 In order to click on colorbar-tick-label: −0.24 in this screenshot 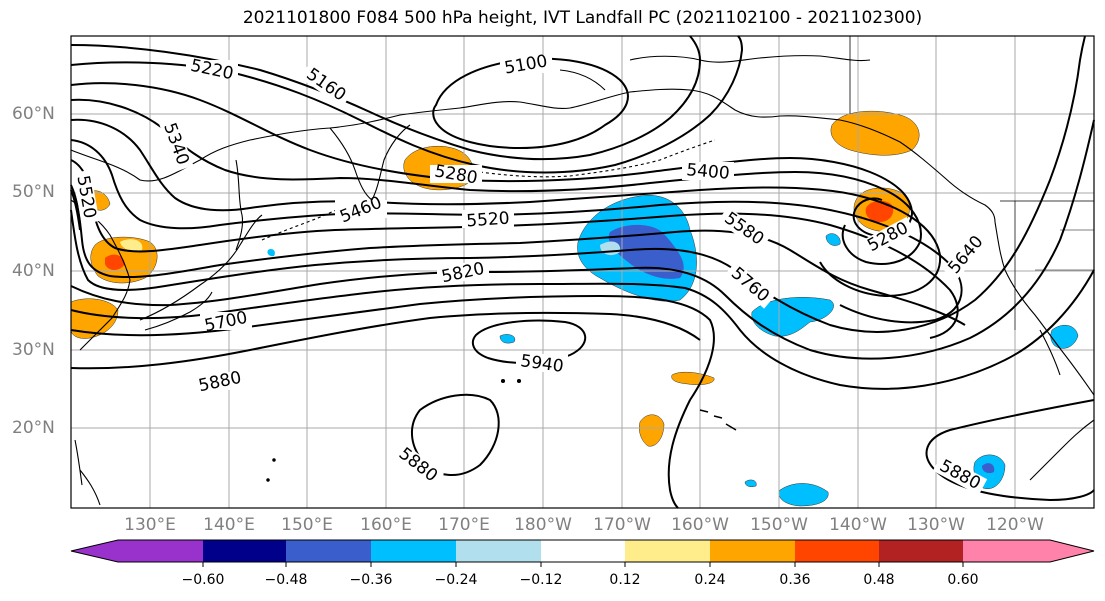, I will do `click(456, 580)`.